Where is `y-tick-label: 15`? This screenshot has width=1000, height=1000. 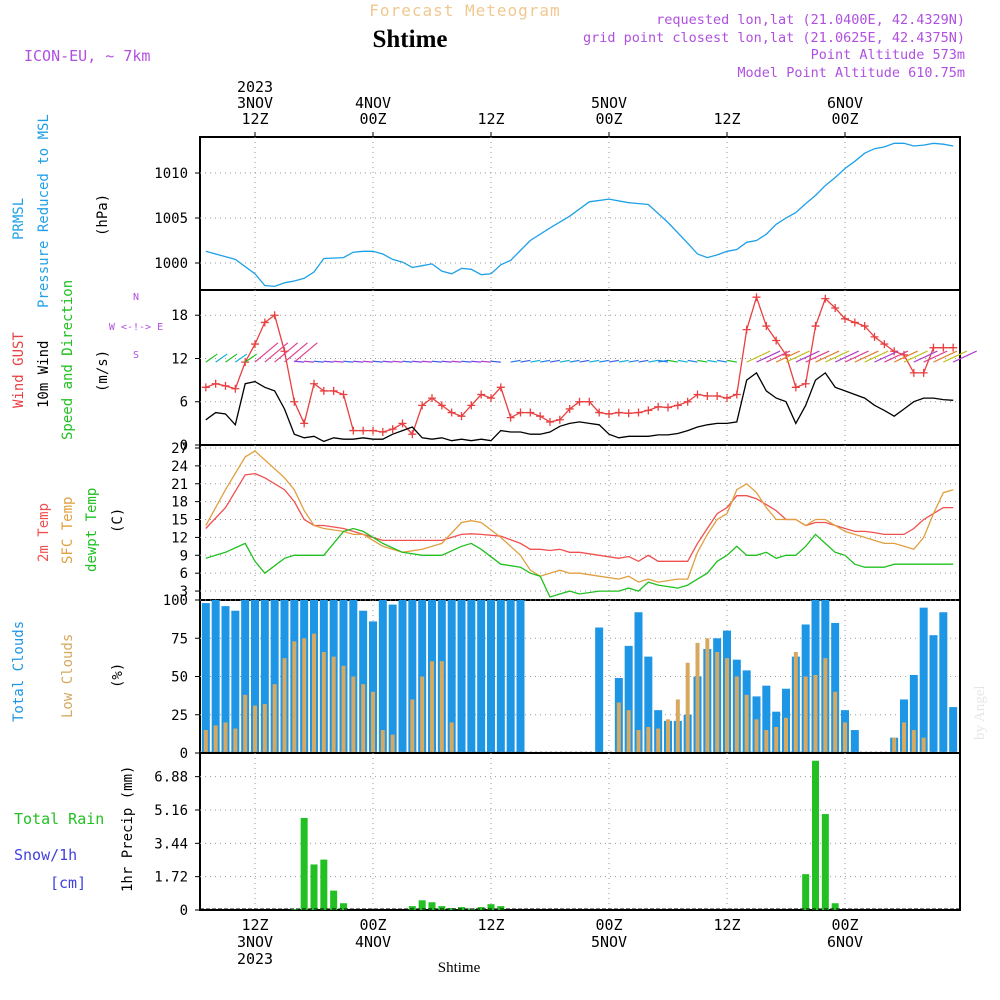
y-tick-label: 15 is located at coordinates (179, 521).